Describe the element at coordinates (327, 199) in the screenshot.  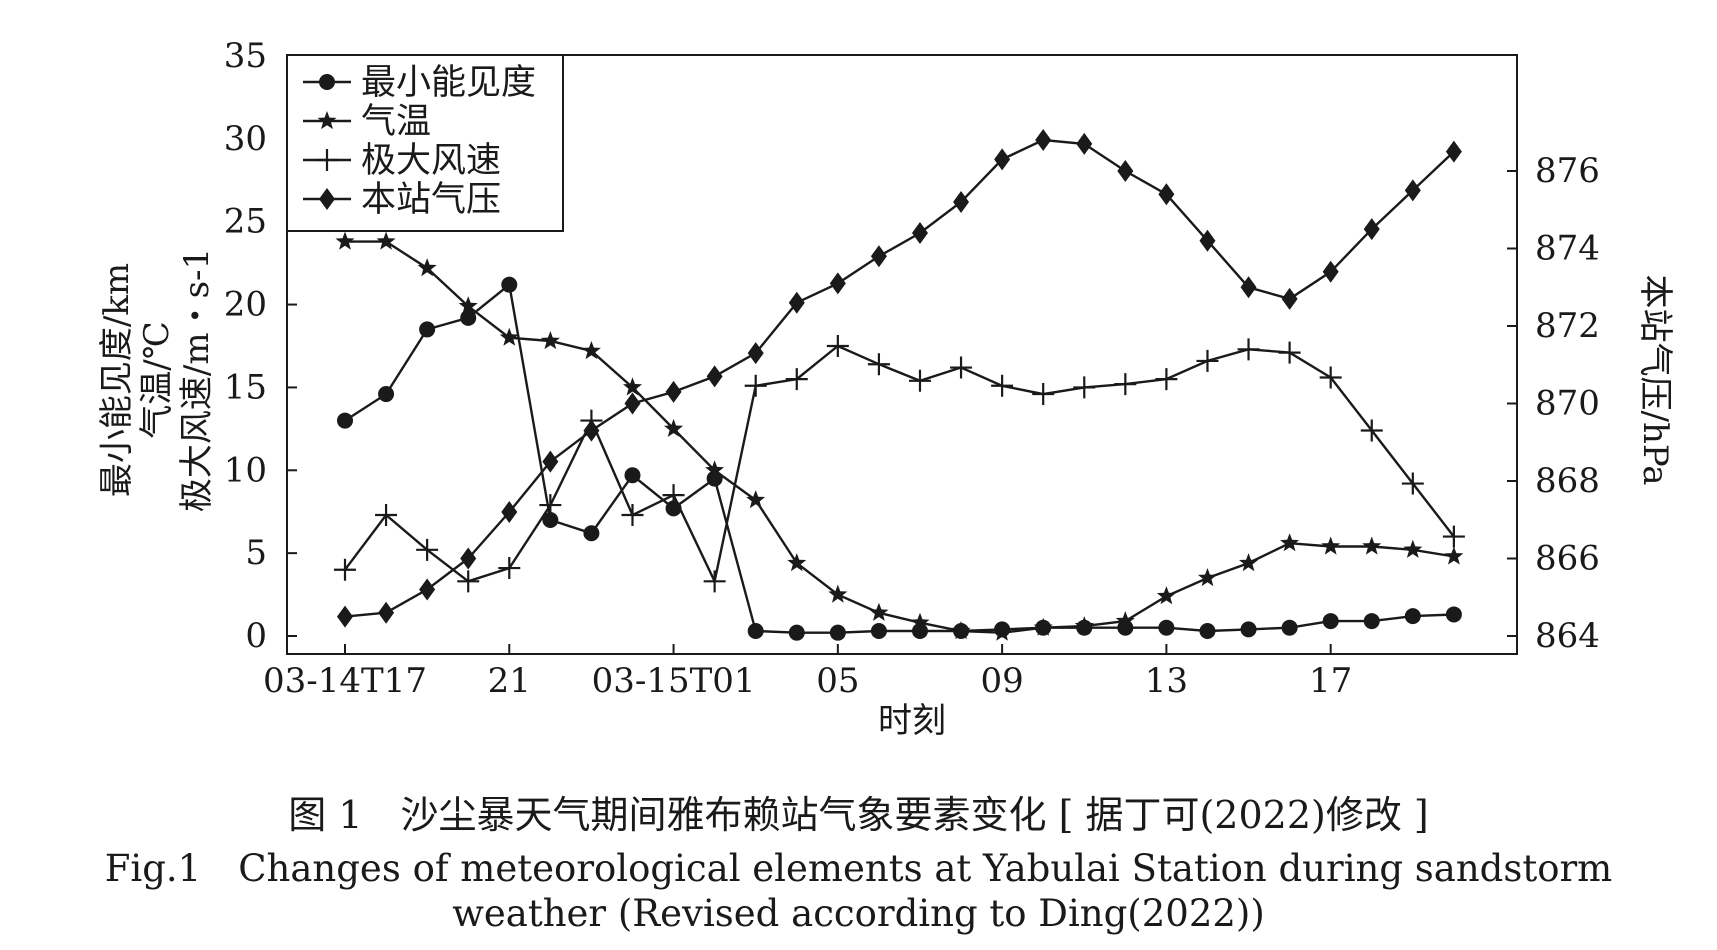
I see `legend-station-pressure-marker` at that location.